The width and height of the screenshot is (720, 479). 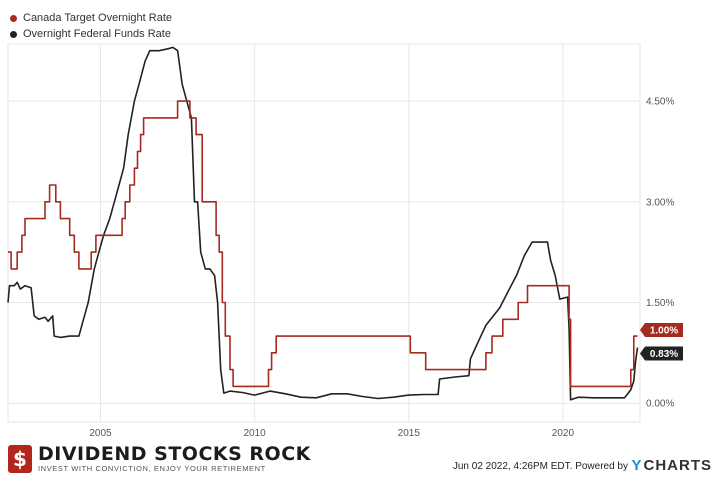 I want to click on logo-name: DIVIDEND STOCKS ROCK, so click(x=174, y=454).